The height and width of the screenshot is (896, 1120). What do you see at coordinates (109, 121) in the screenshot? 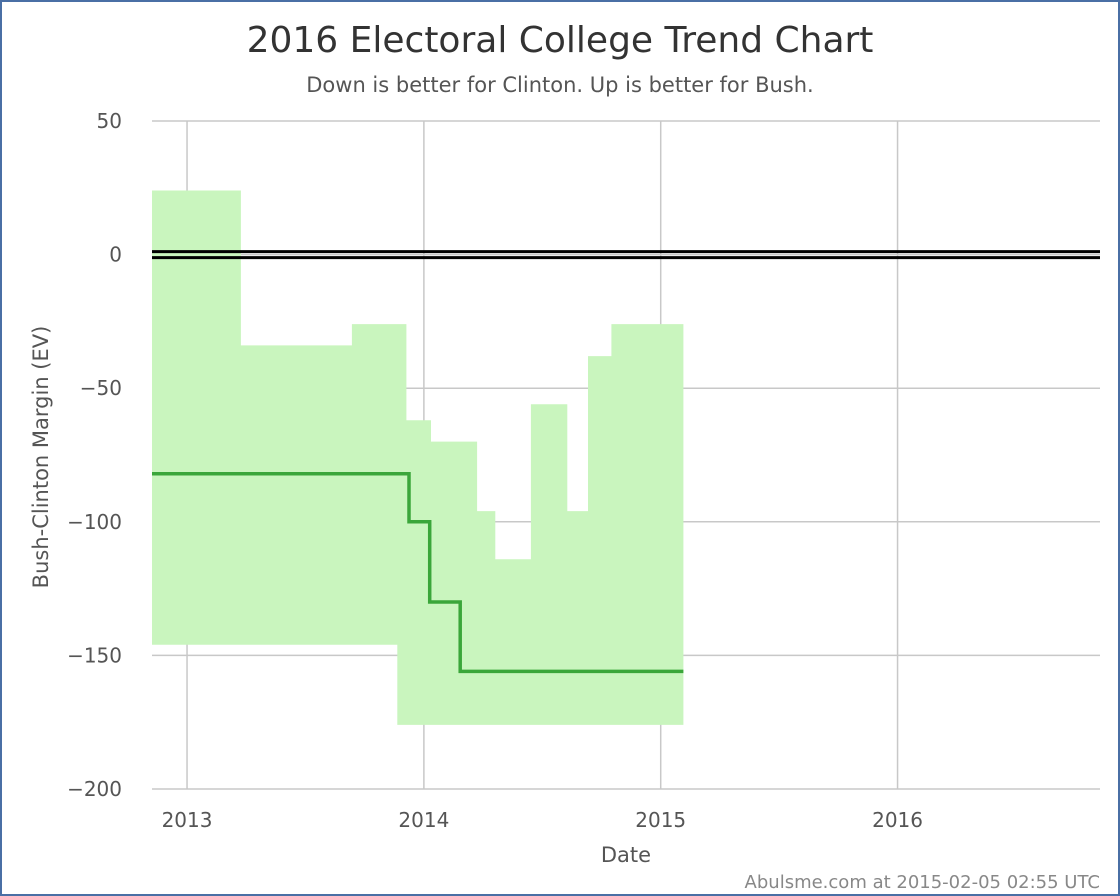
I see `y-tick-label: 50` at bounding box center [109, 121].